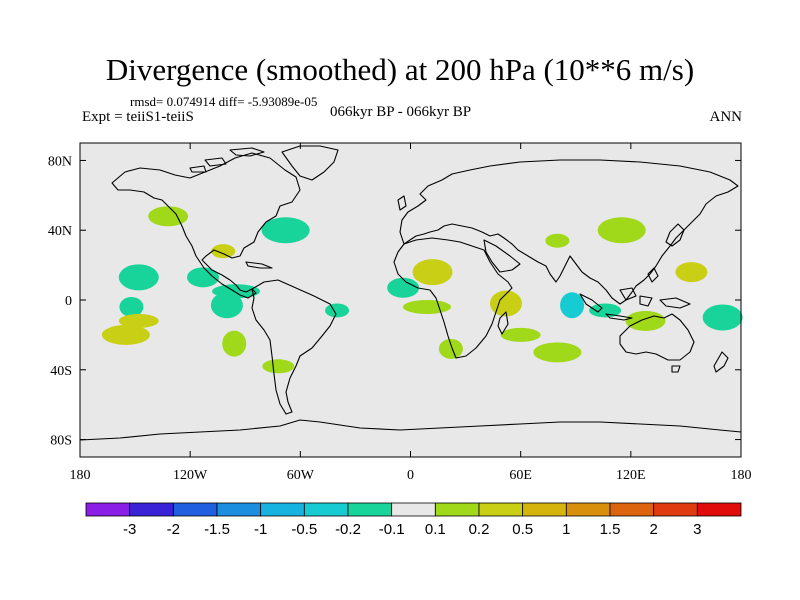 Image resolution: width=800 pixels, height=600 pixels. Describe the element at coordinates (410, 430) in the screenshot. I see `coastline-antarctica` at that location.